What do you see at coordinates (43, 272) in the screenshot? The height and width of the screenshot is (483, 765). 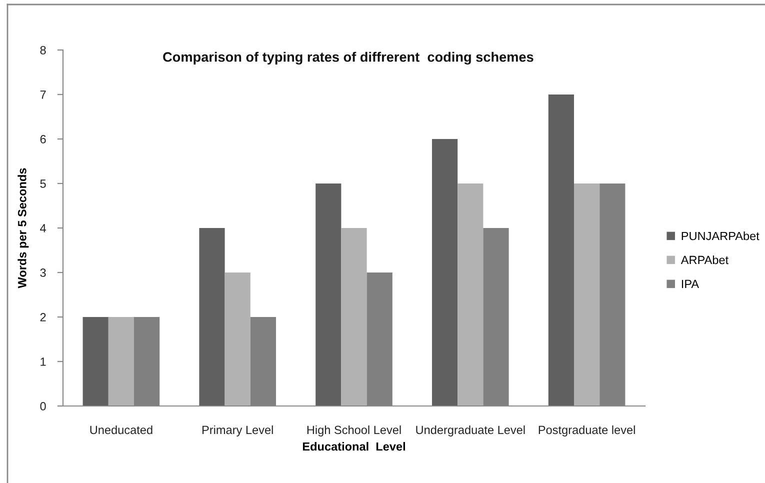 I see `y-tick-label: 3` at bounding box center [43, 272].